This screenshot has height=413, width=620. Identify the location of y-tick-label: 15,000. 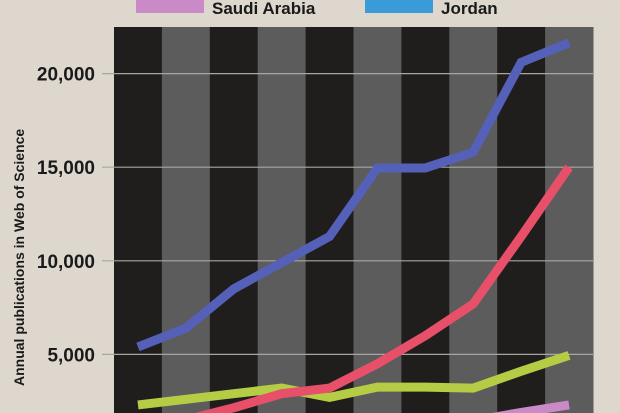
(66, 168).